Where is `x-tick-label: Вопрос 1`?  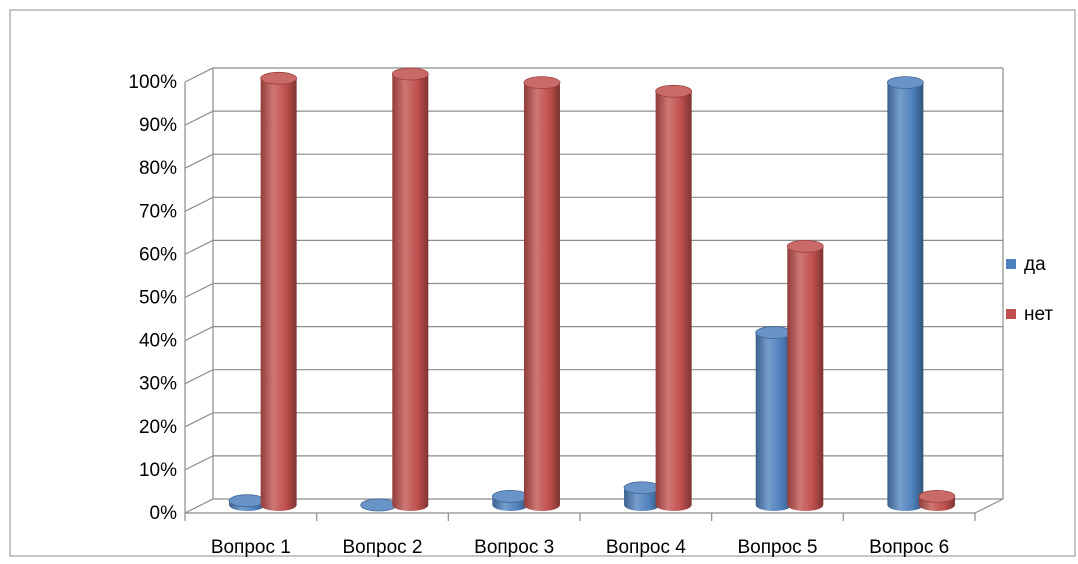 x-tick-label: Вопрос 1 is located at coordinates (251, 547).